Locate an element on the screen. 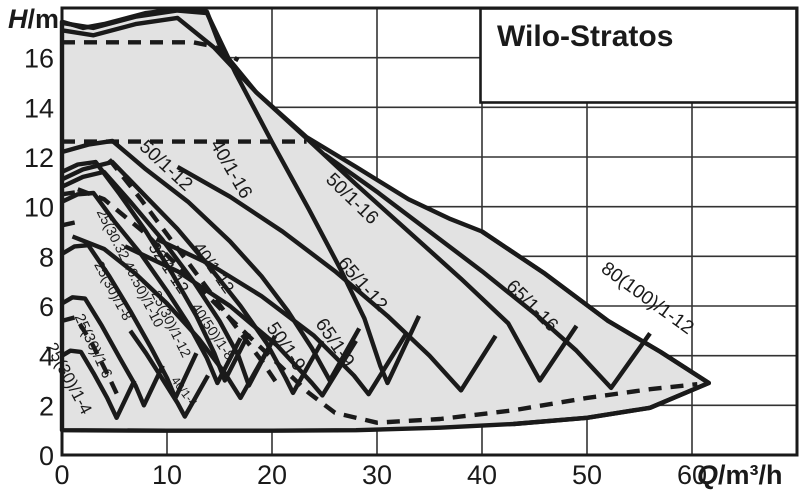 The width and height of the screenshot is (800, 491). curve-limit-dashed-small-v is located at coordinates (91, 357).